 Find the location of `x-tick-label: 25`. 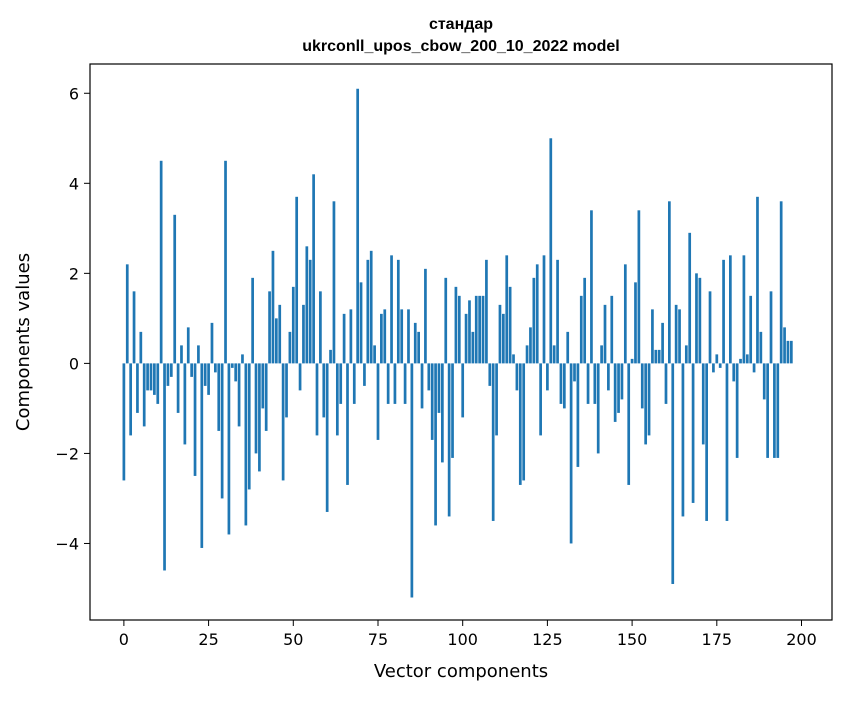

x-tick-label: 25 is located at coordinates (208, 639).